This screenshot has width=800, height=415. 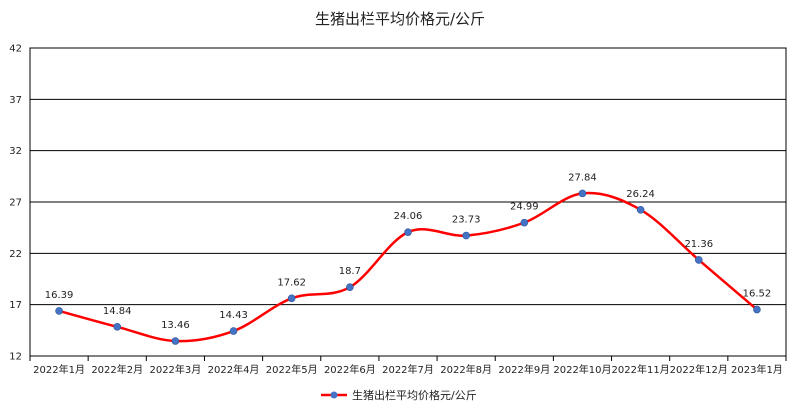 What do you see at coordinates (15, 100) in the screenshot?
I see `y-tick-label-37: 37` at bounding box center [15, 100].